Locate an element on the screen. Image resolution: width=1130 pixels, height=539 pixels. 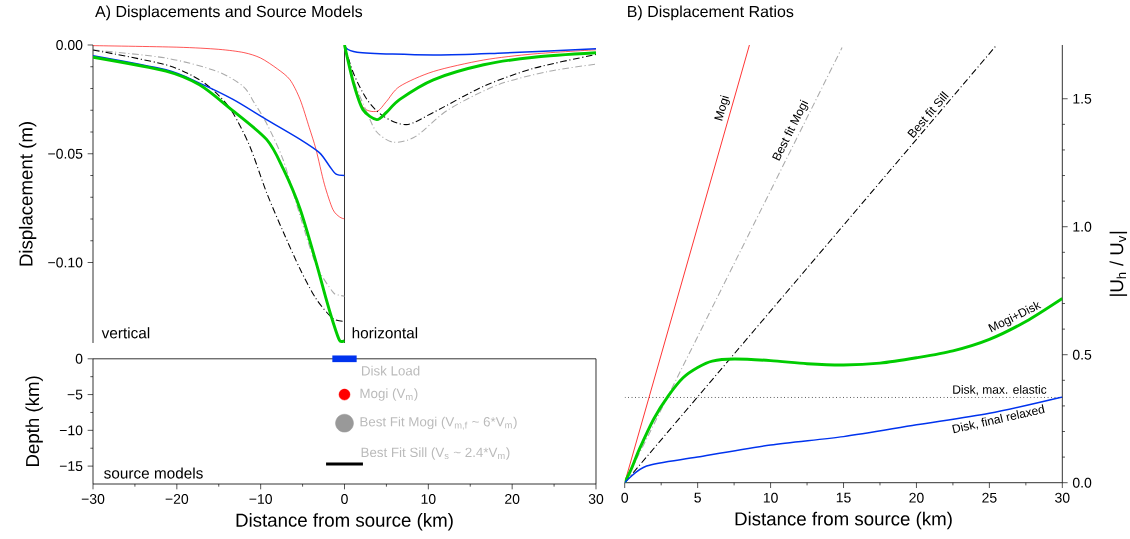
y-tick-label: 0 is located at coordinates (79, 358).